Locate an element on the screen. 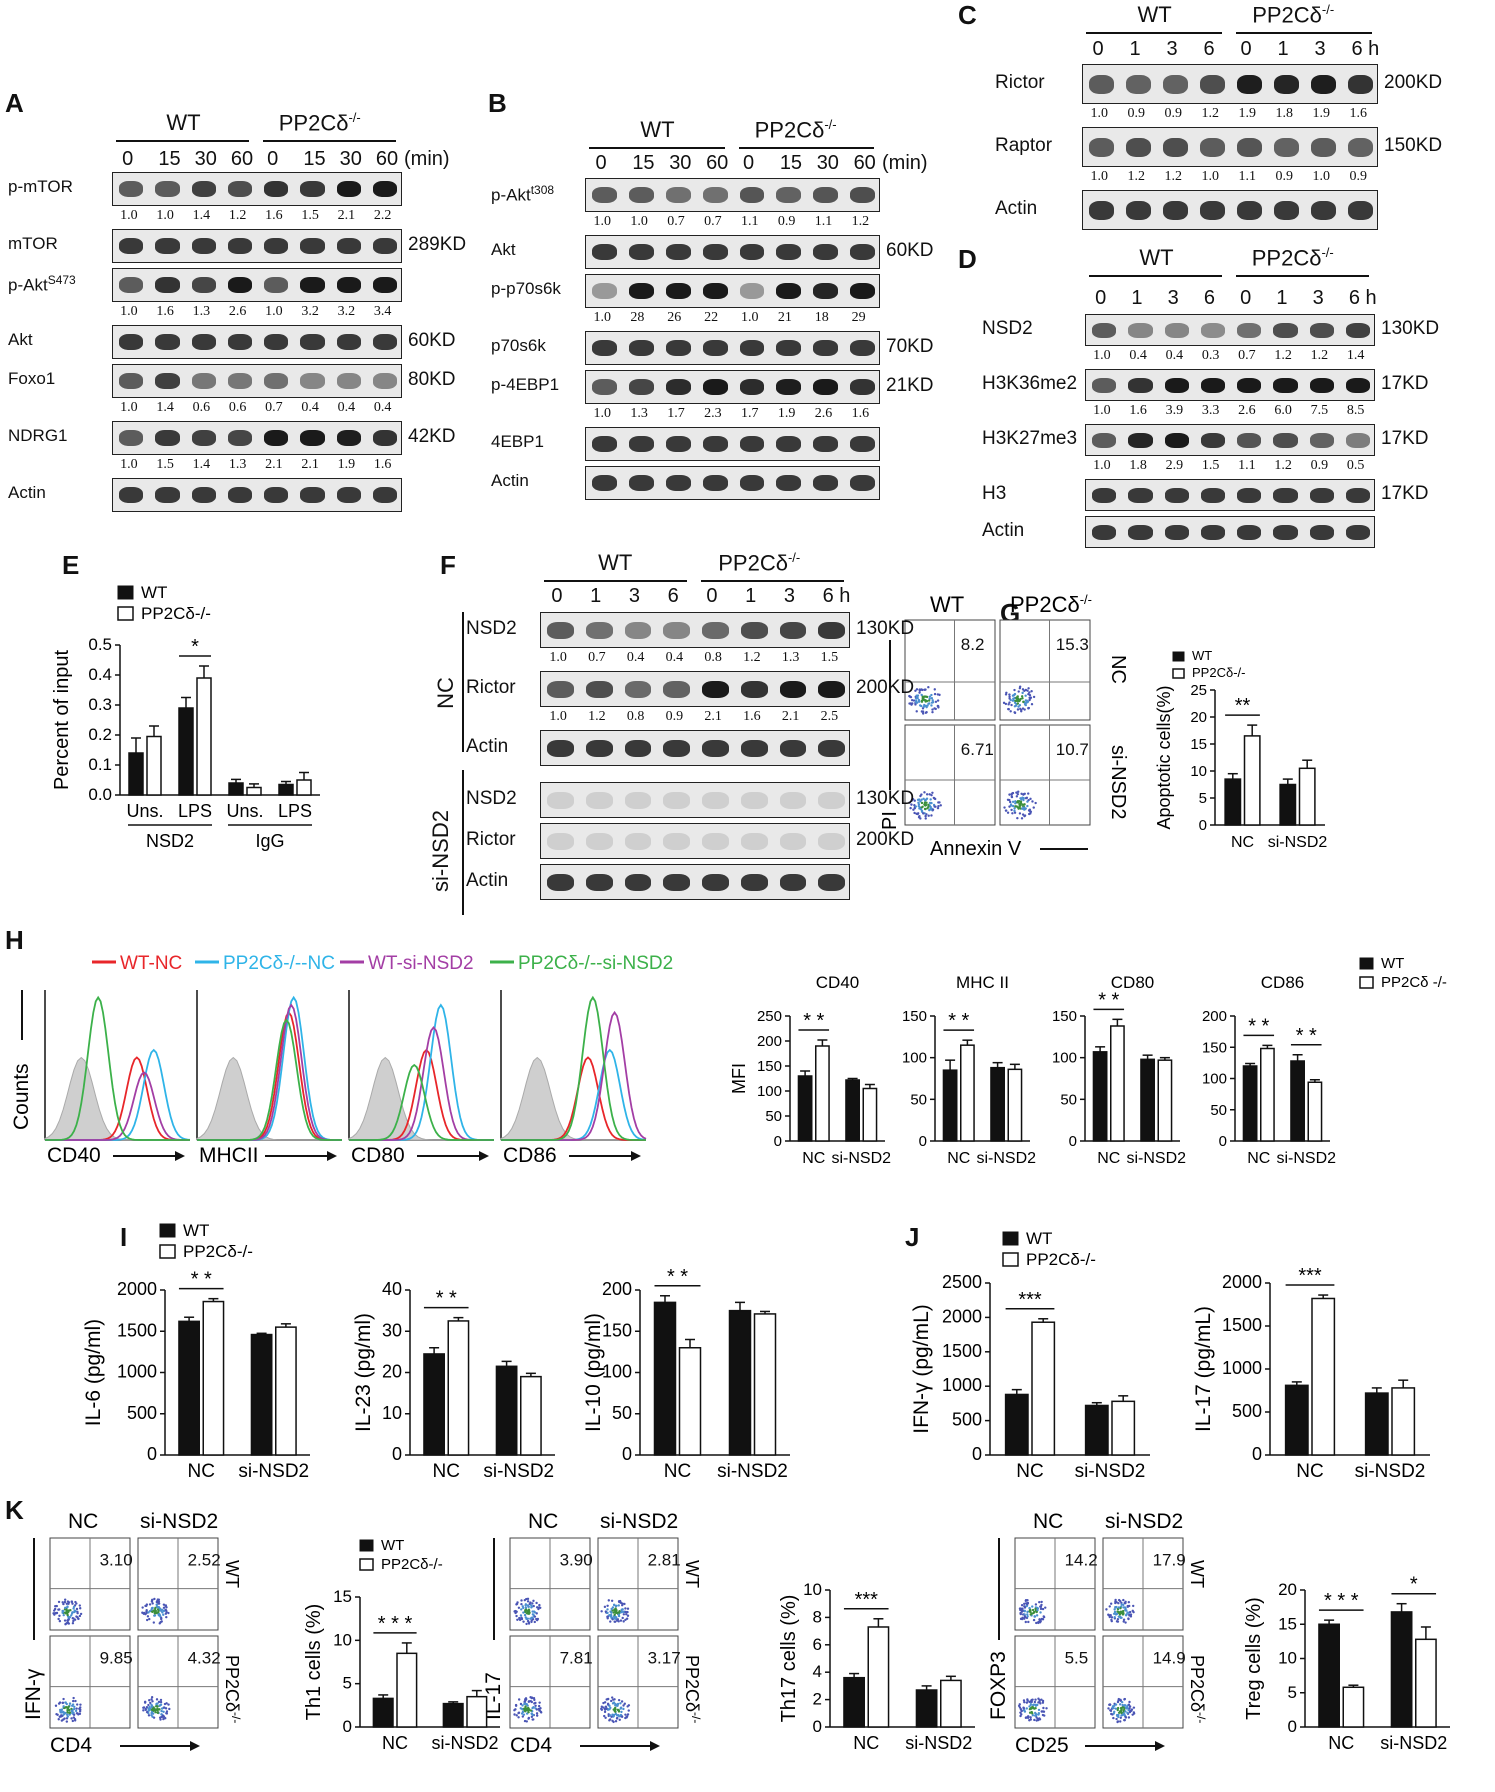 This screenshot has height=1792, width=1495. f-ko-label-sup: -/- is located at coordinates (794, 557).